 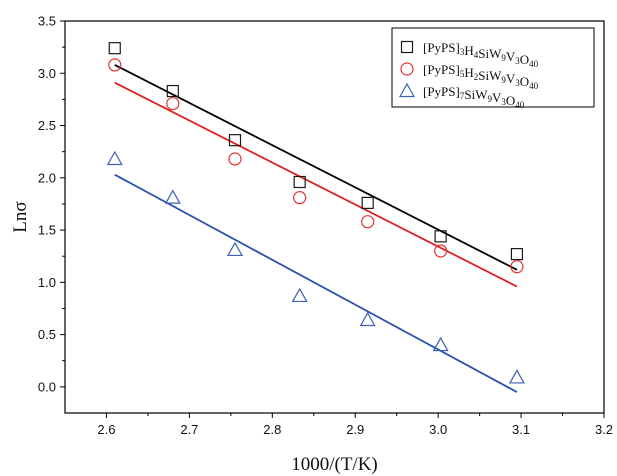 I want to click on y-tick-label: 1.0, so click(x=47, y=282).